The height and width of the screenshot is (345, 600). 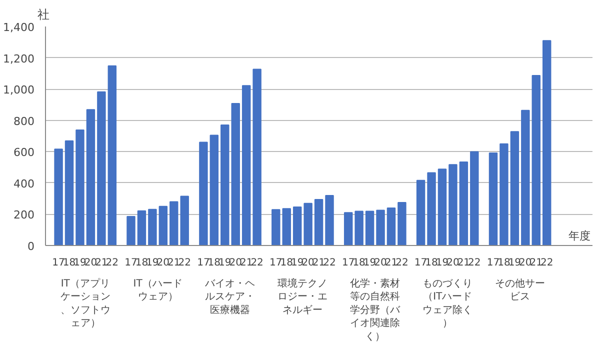 I want to click on y-tick-label: 0, so click(x=31, y=246).